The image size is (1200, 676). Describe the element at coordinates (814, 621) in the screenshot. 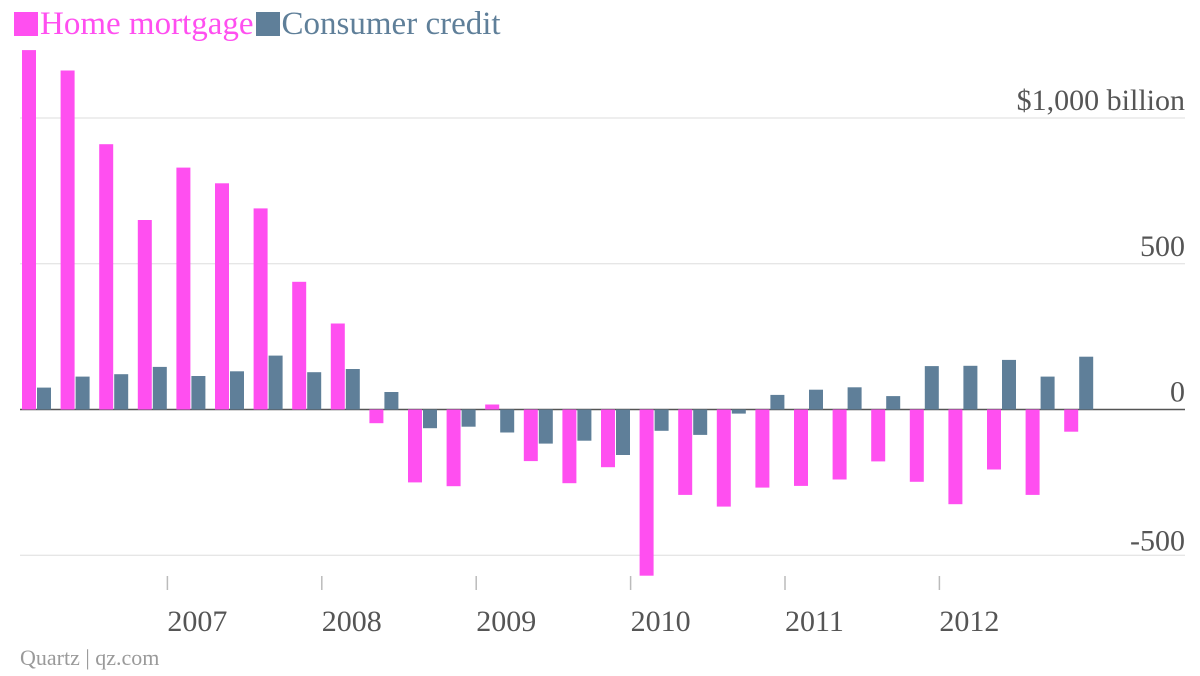

I see `x-tick-label: 2011` at that location.